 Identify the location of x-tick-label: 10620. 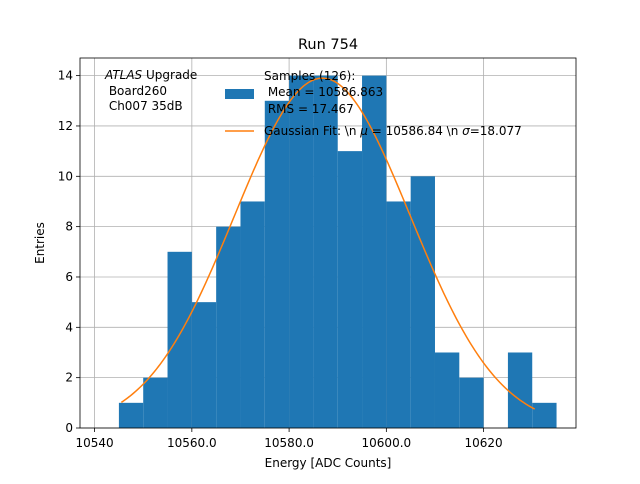
(484, 443).